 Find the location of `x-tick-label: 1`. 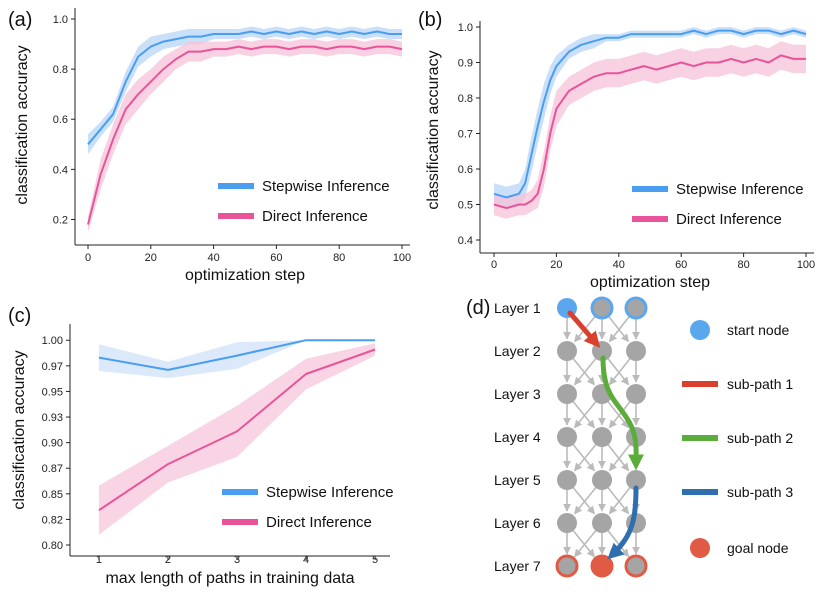

x-tick-label: 1 is located at coordinates (99, 560).